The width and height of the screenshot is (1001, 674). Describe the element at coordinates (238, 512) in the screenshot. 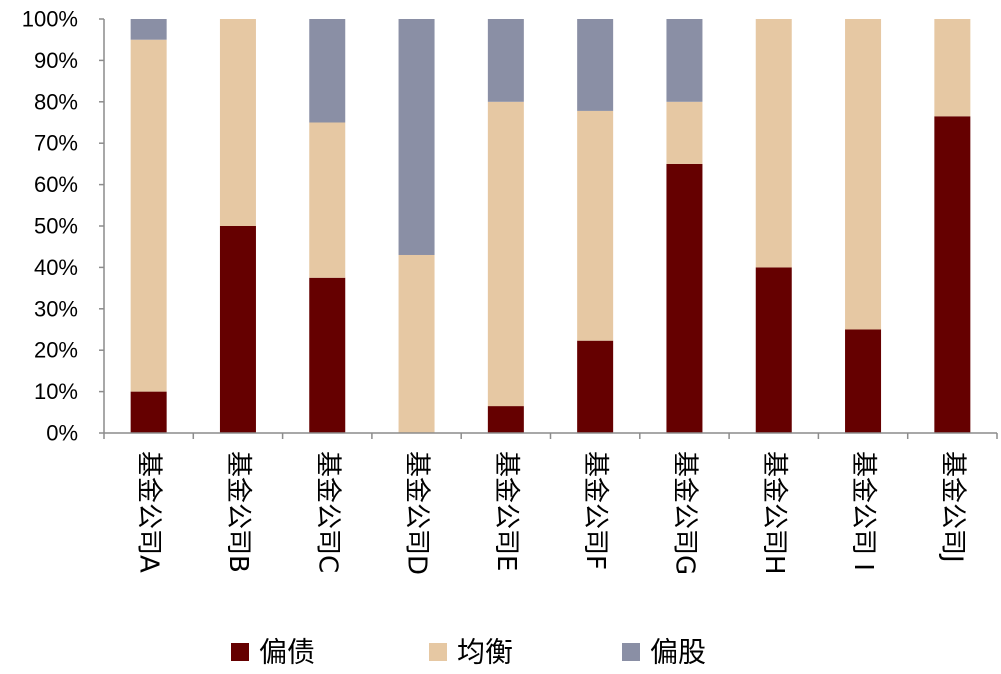

I see `category-label: 基金公司B` at that location.